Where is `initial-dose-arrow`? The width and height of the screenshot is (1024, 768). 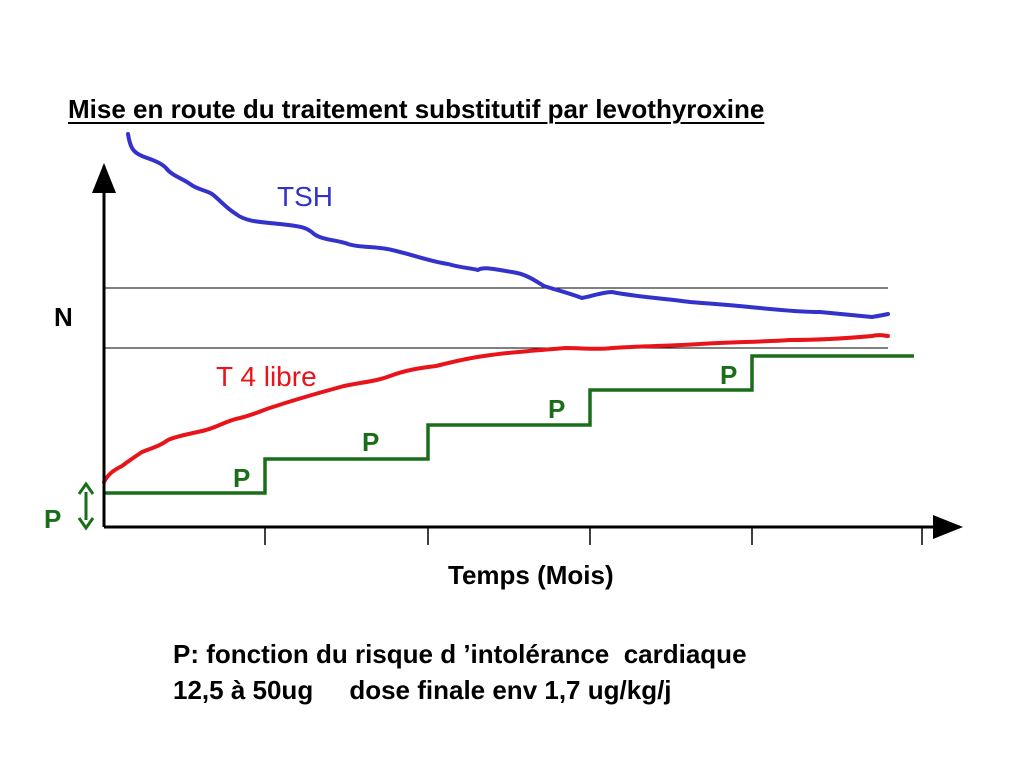
initial-dose-arrow is located at coordinates (86, 506).